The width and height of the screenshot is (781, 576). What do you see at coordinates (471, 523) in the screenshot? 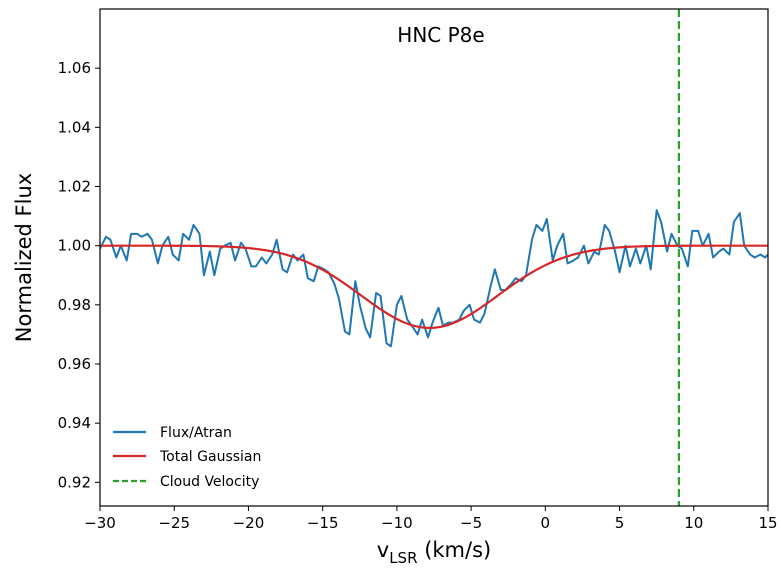
I see `x-tick-label: −5` at bounding box center [471, 523].